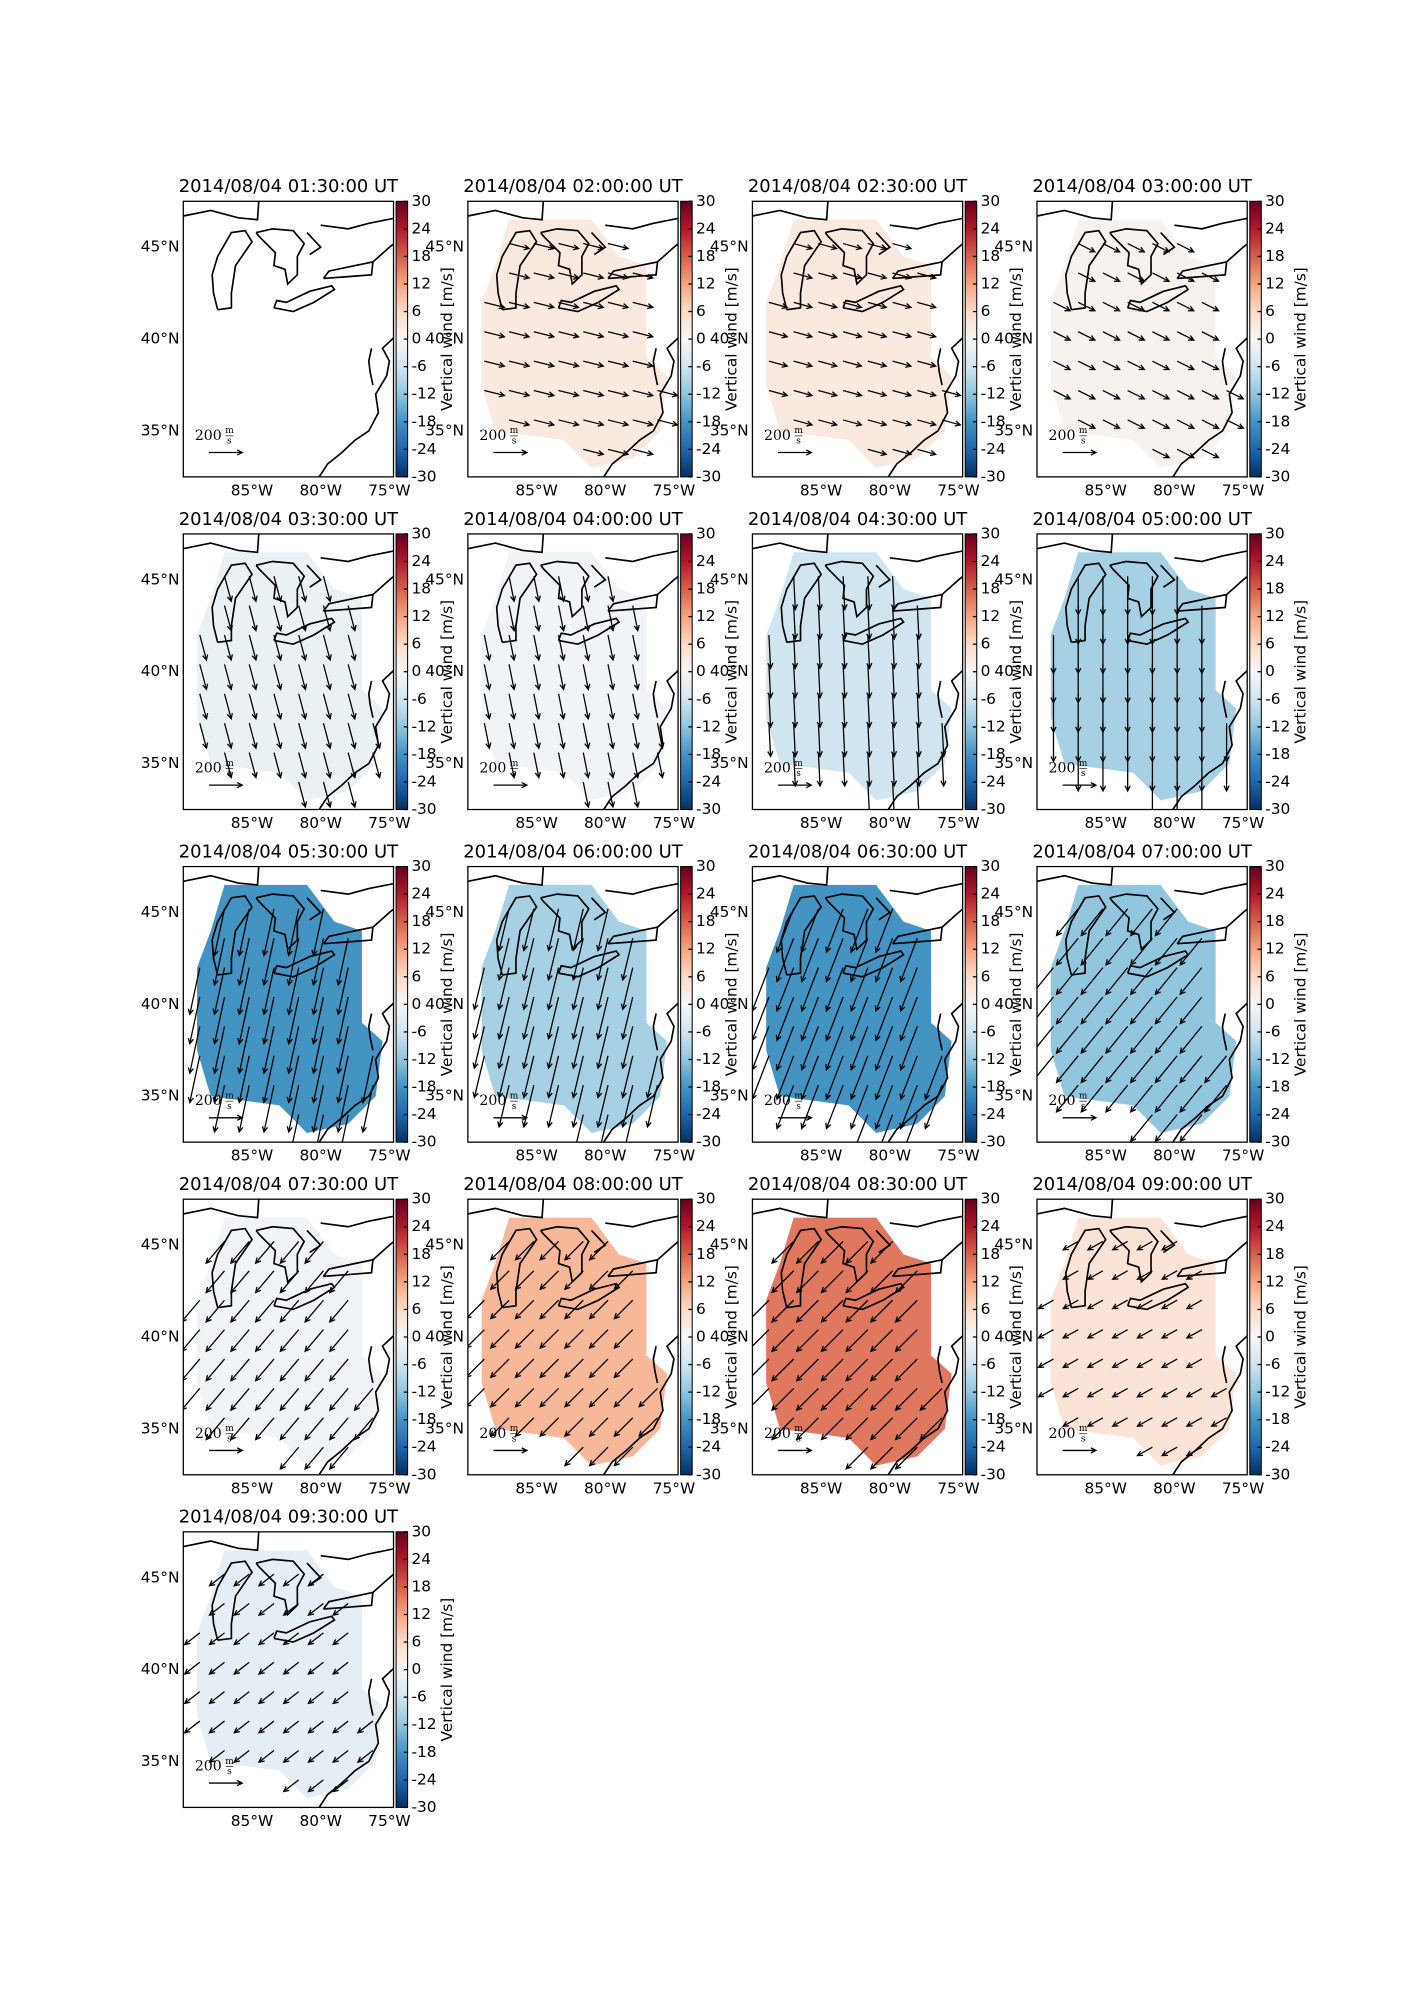 The width and height of the screenshot is (1410, 2010). Describe the element at coordinates (1142, 1004) in the screenshot. I see `map-frame` at that location.